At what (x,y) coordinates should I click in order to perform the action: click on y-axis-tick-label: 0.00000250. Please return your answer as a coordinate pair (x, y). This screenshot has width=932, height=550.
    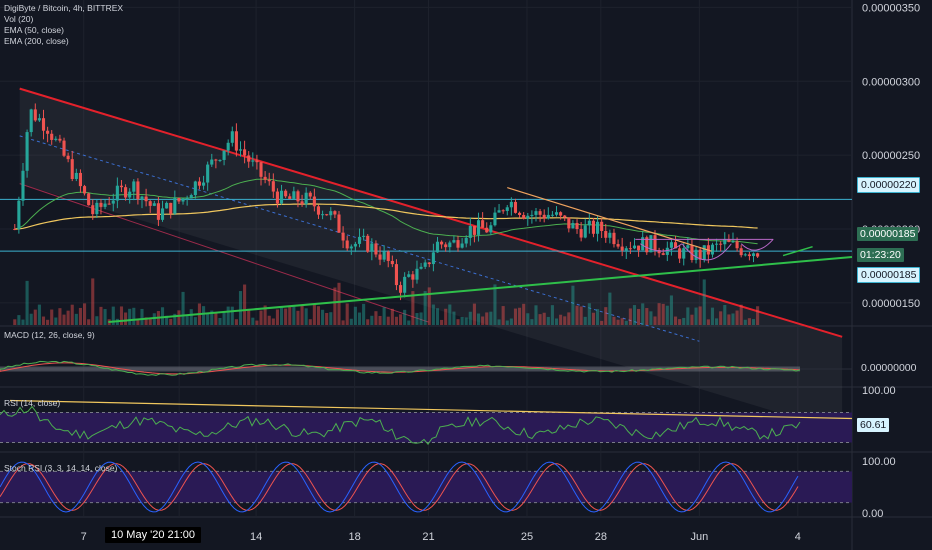
    Looking at the image, I should click on (891, 156).